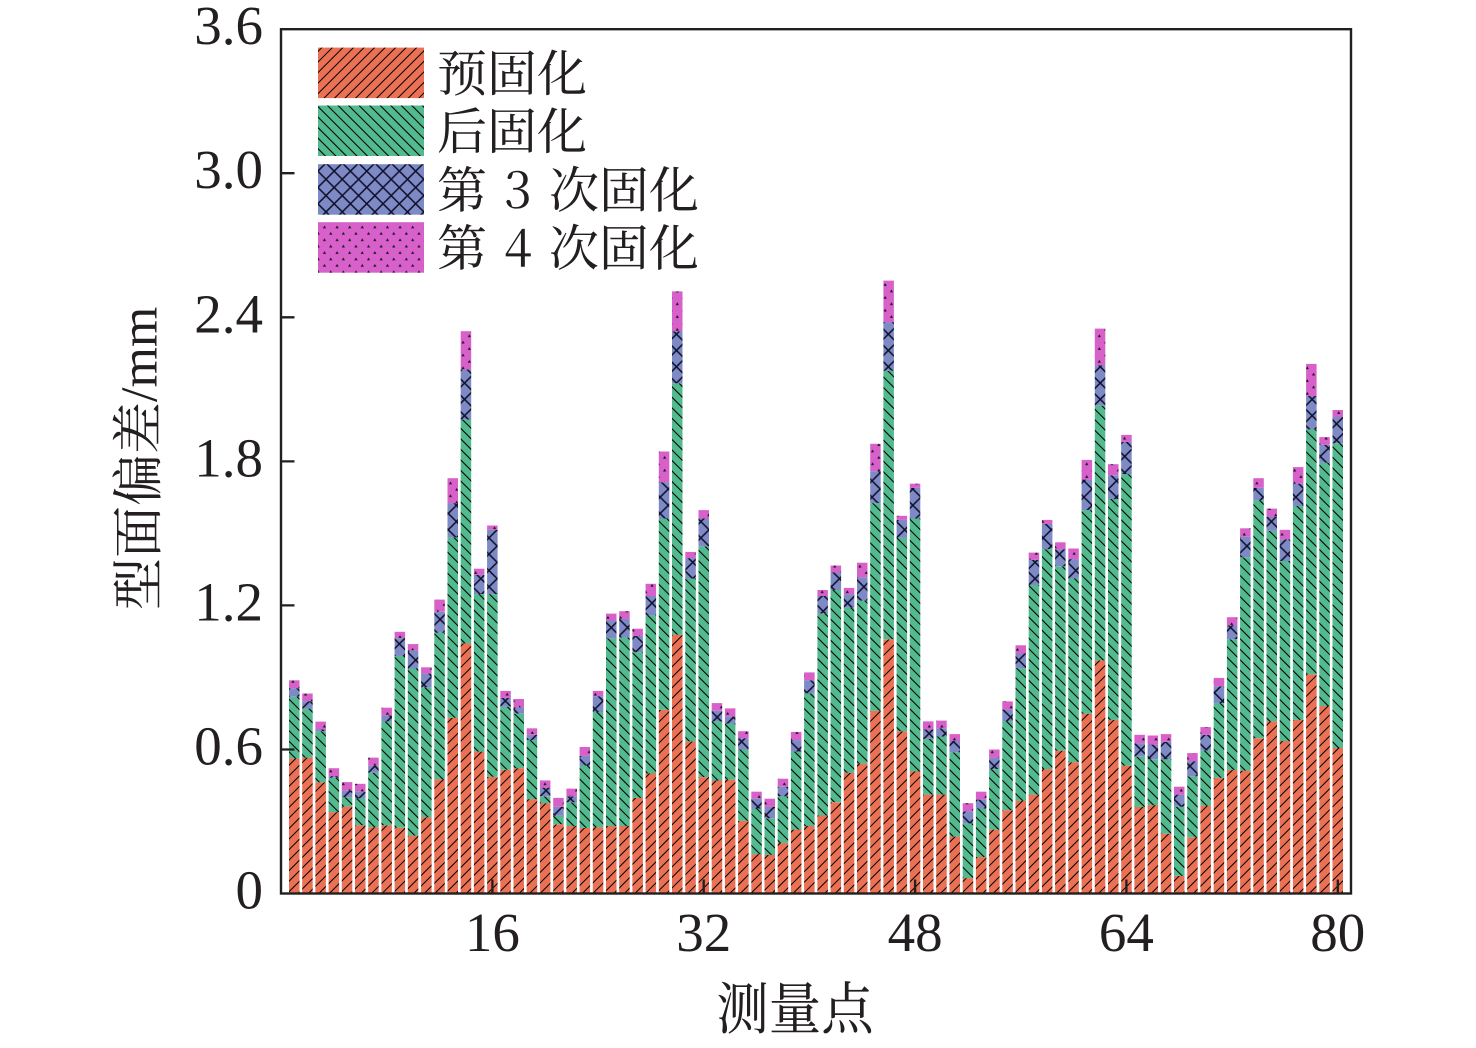  Describe the element at coordinates (250, 890) in the screenshot. I see `svg-text: 0` at that location.